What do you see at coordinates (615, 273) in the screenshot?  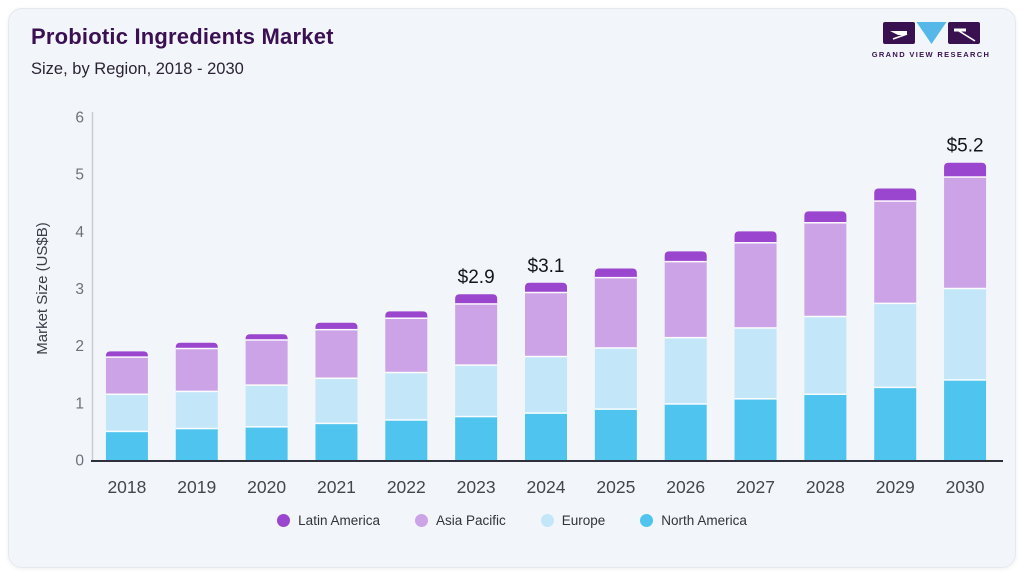 I see `bar-2025-latin-america` at bounding box center [615, 273].